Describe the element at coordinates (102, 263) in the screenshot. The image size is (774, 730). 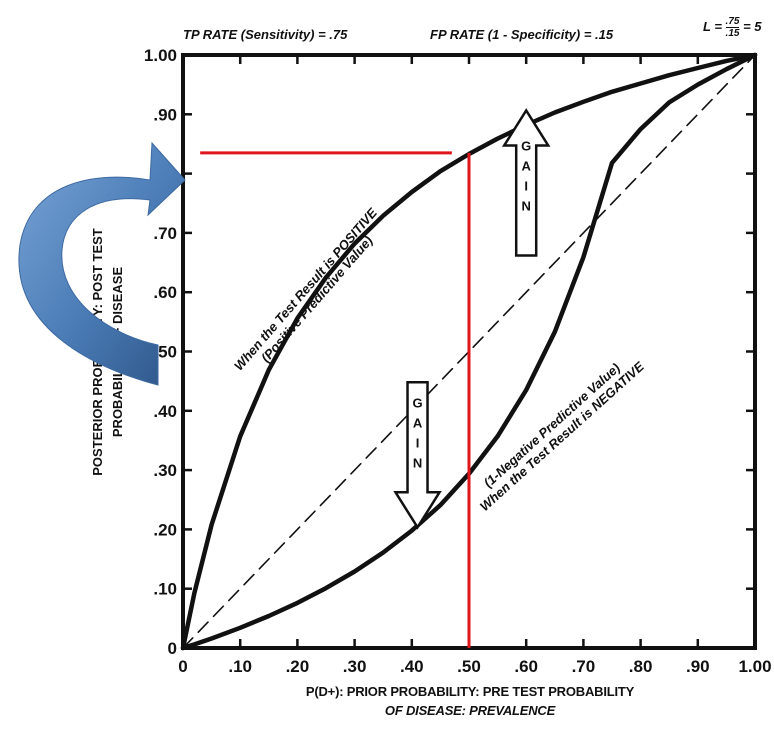
I see `curved-arrow-icon` at that location.